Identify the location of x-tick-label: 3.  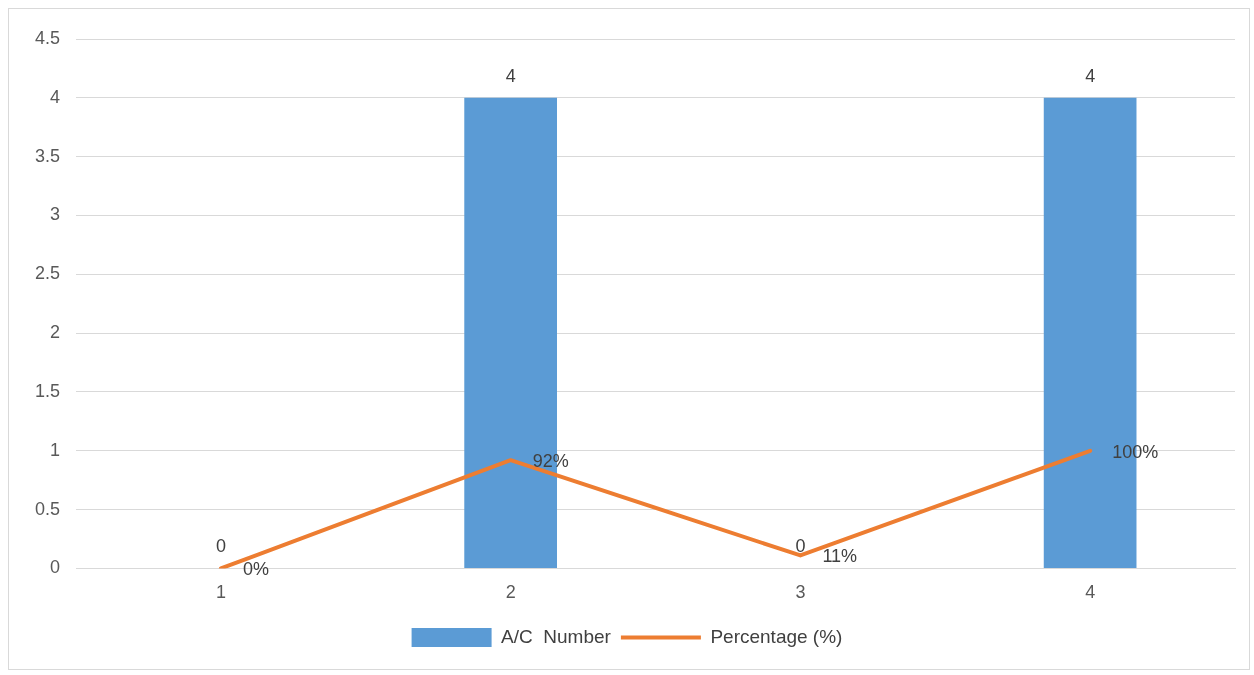
(800, 592).